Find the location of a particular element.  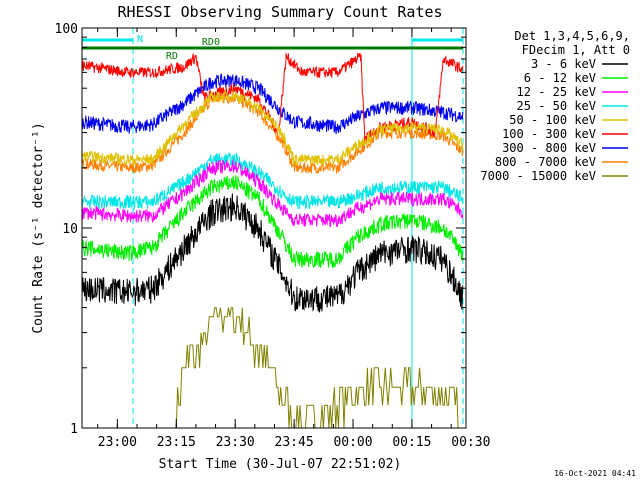

series-3-6-kev is located at coordinates (272, 253).